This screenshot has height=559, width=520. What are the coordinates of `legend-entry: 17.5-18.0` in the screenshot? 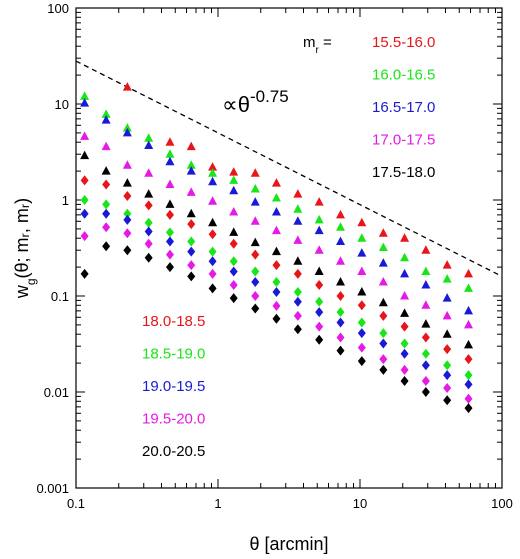 It's located at (403, 172).